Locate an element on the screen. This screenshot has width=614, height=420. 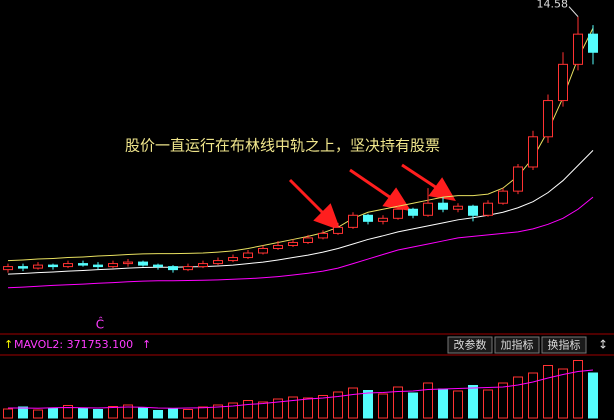
volume-ma is located at coordinates (301, 389).